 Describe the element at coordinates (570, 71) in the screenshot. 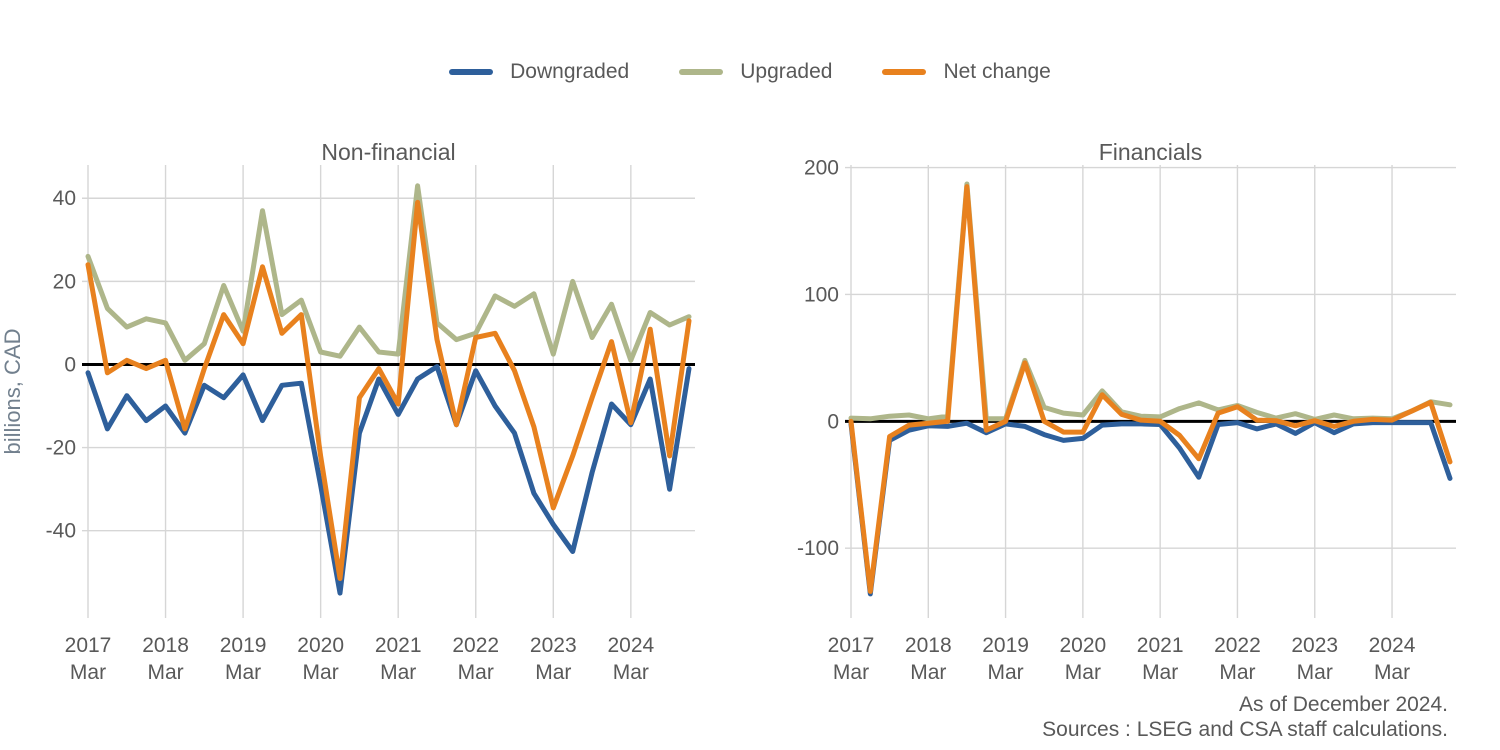

I see `legend-label: Downgraded` at that location.